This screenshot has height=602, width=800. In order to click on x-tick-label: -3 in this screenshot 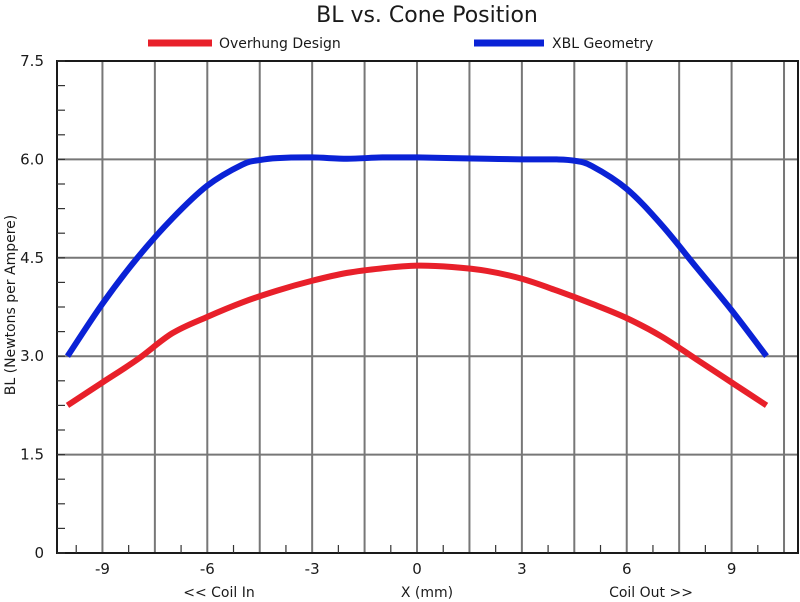, I will do `click(312, 569)`.